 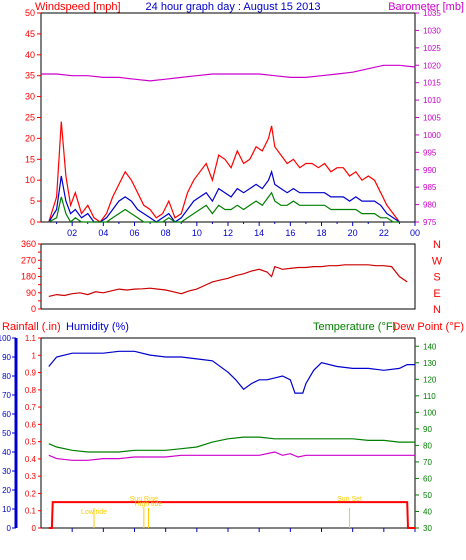 What do you see at coordinates (149, 504) in the screenshot?
I see `annotation-label: High tide` at bounding box center [149, 504].